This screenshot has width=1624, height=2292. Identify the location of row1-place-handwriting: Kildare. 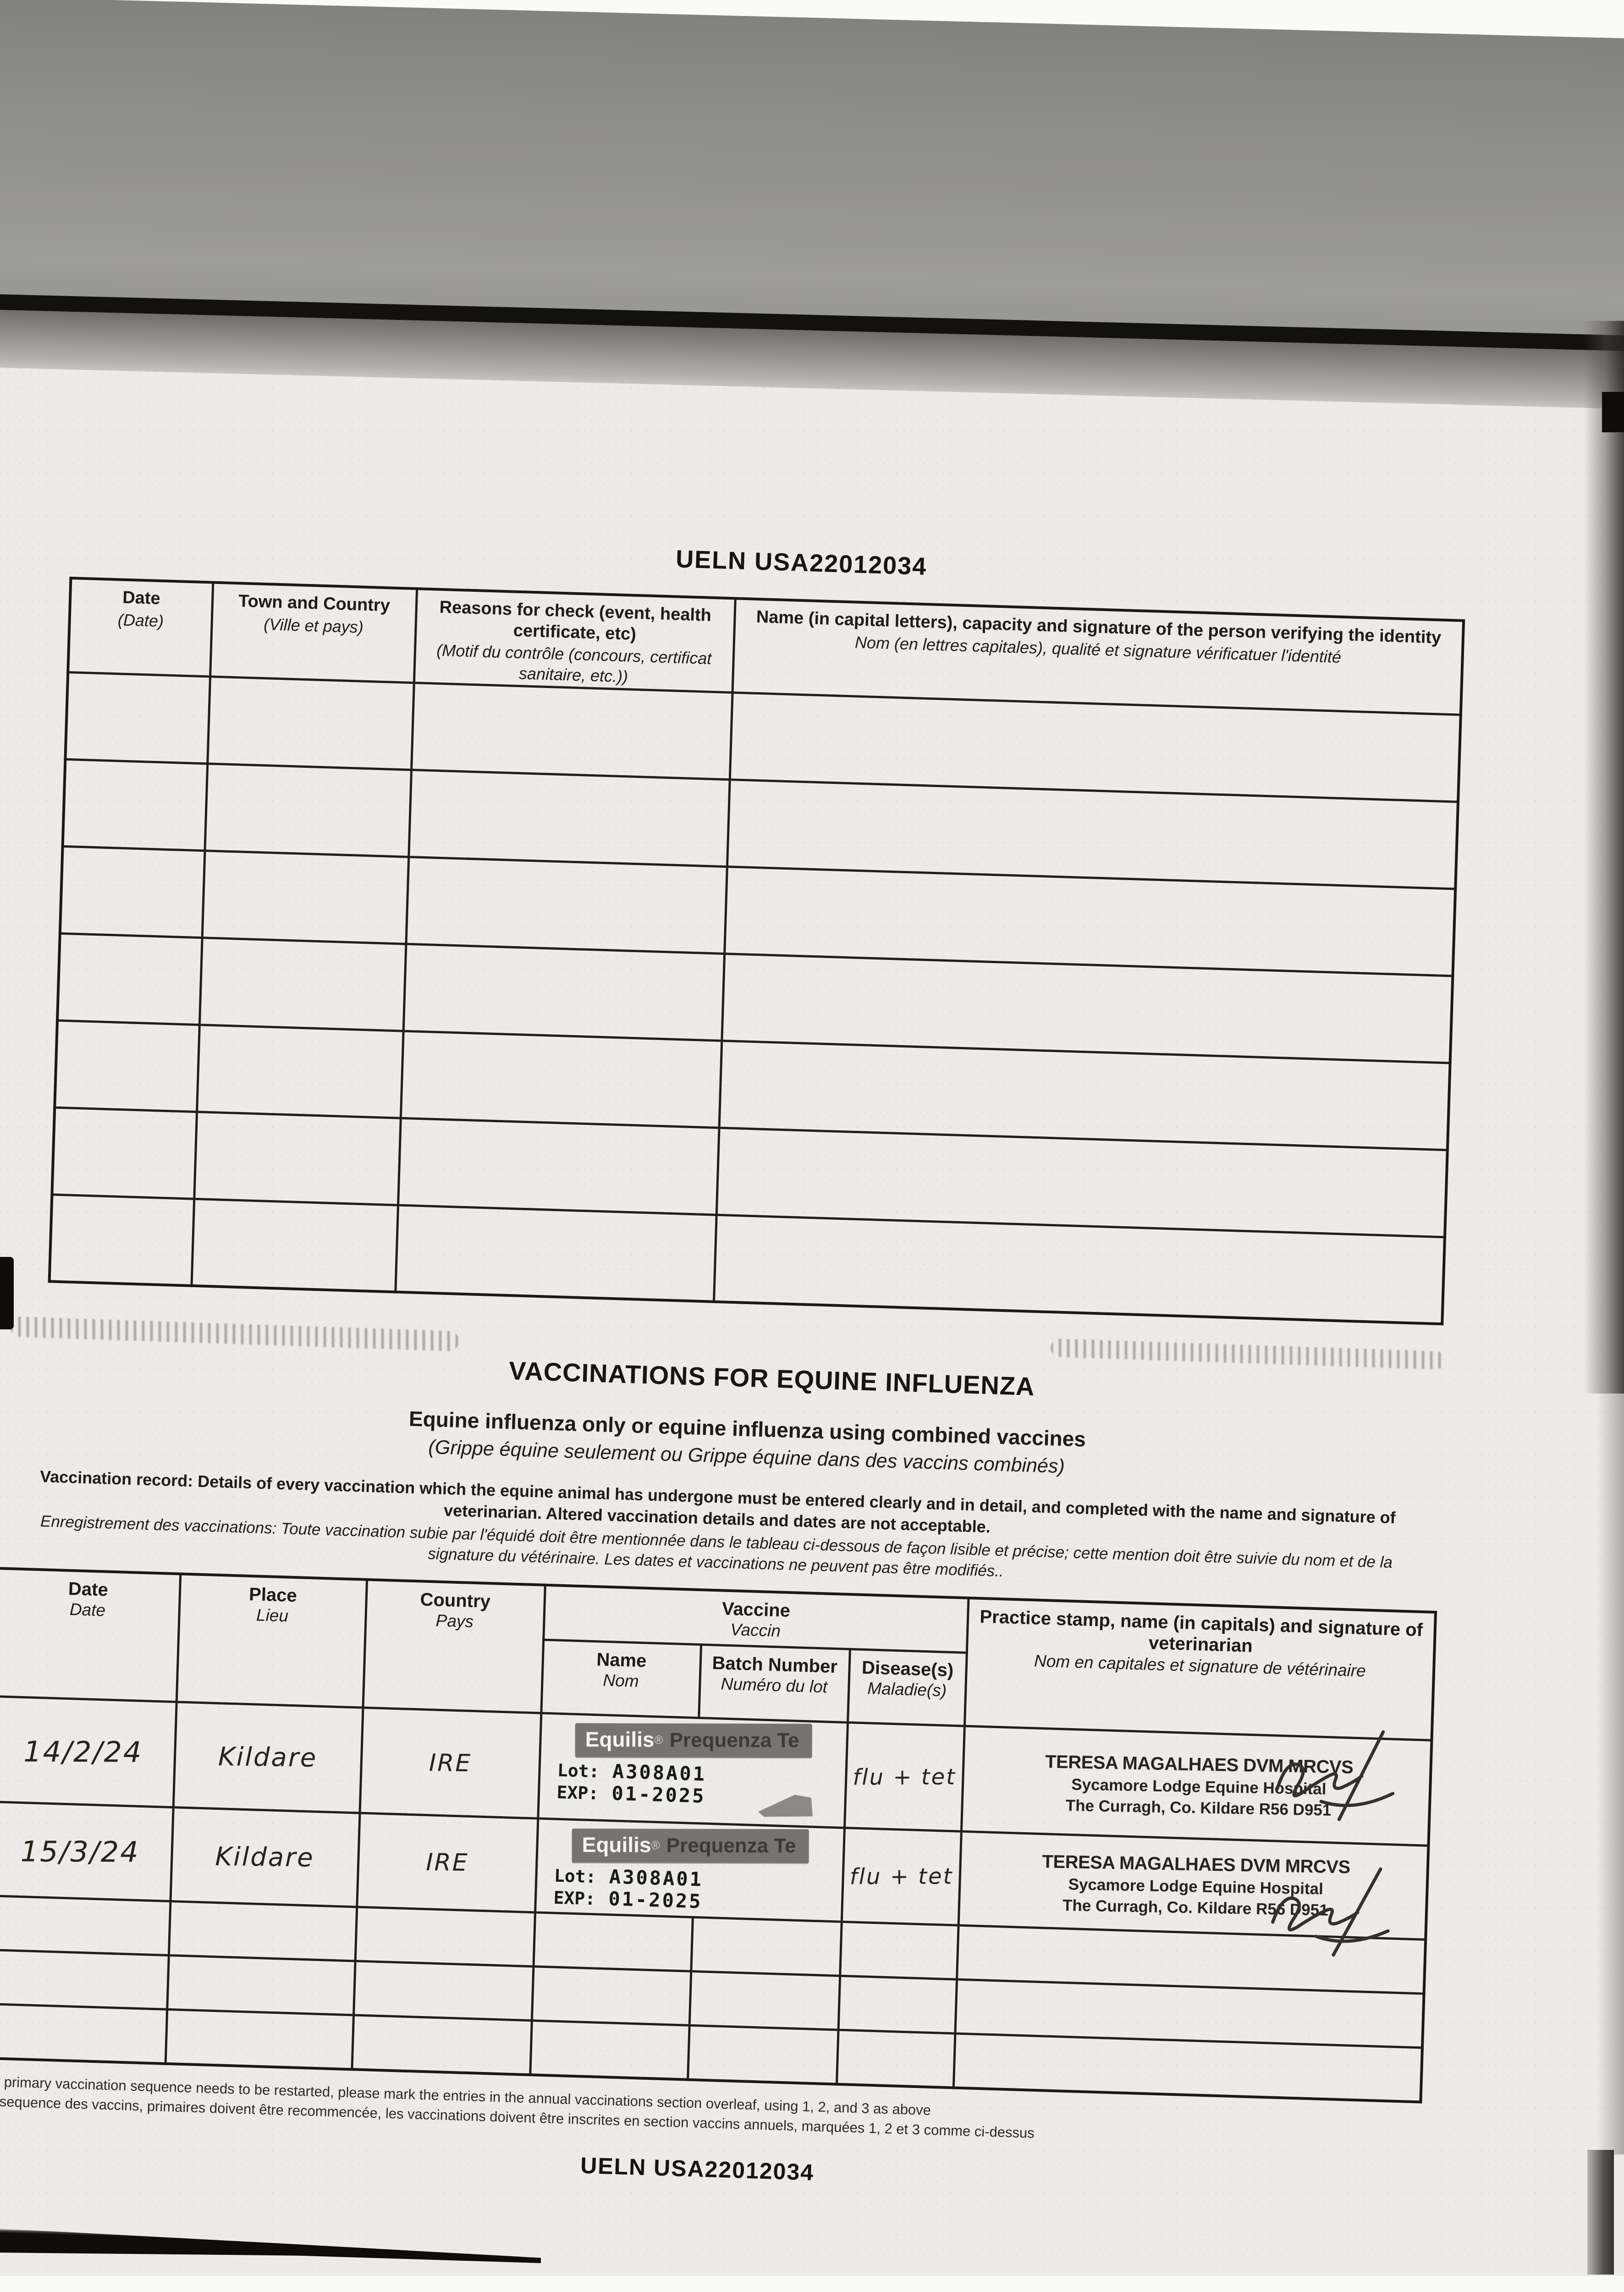
(268, 1757).